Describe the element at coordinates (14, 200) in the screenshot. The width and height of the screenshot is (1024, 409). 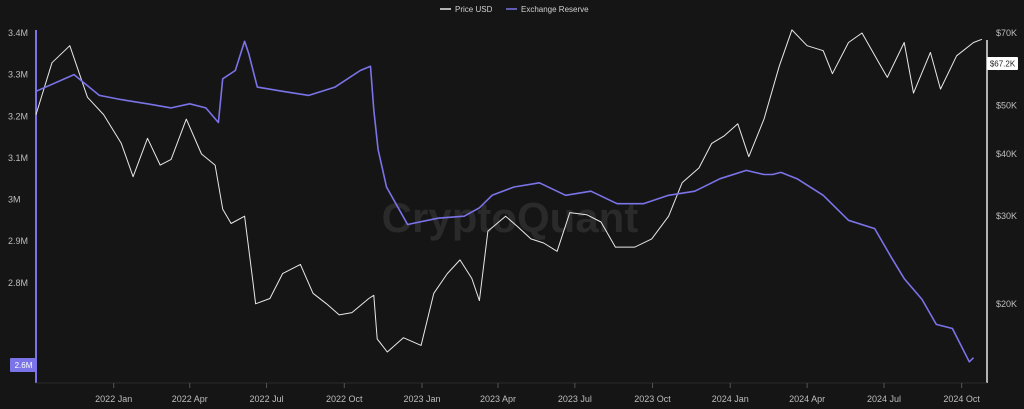
I see `left-tick-label: 3M` at that location.